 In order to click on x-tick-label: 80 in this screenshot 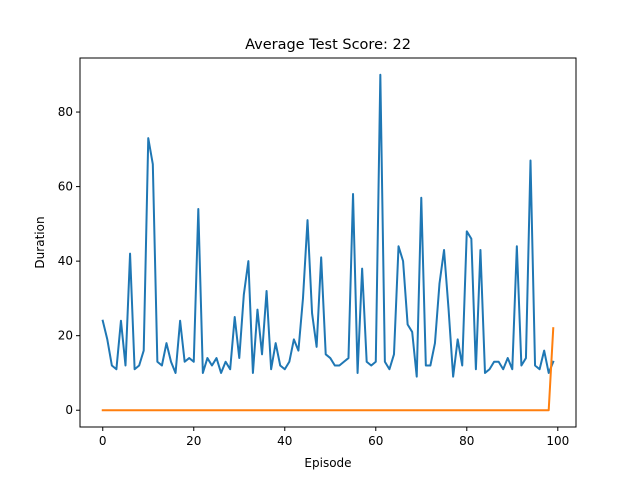, I will do `click(466, 441)`.